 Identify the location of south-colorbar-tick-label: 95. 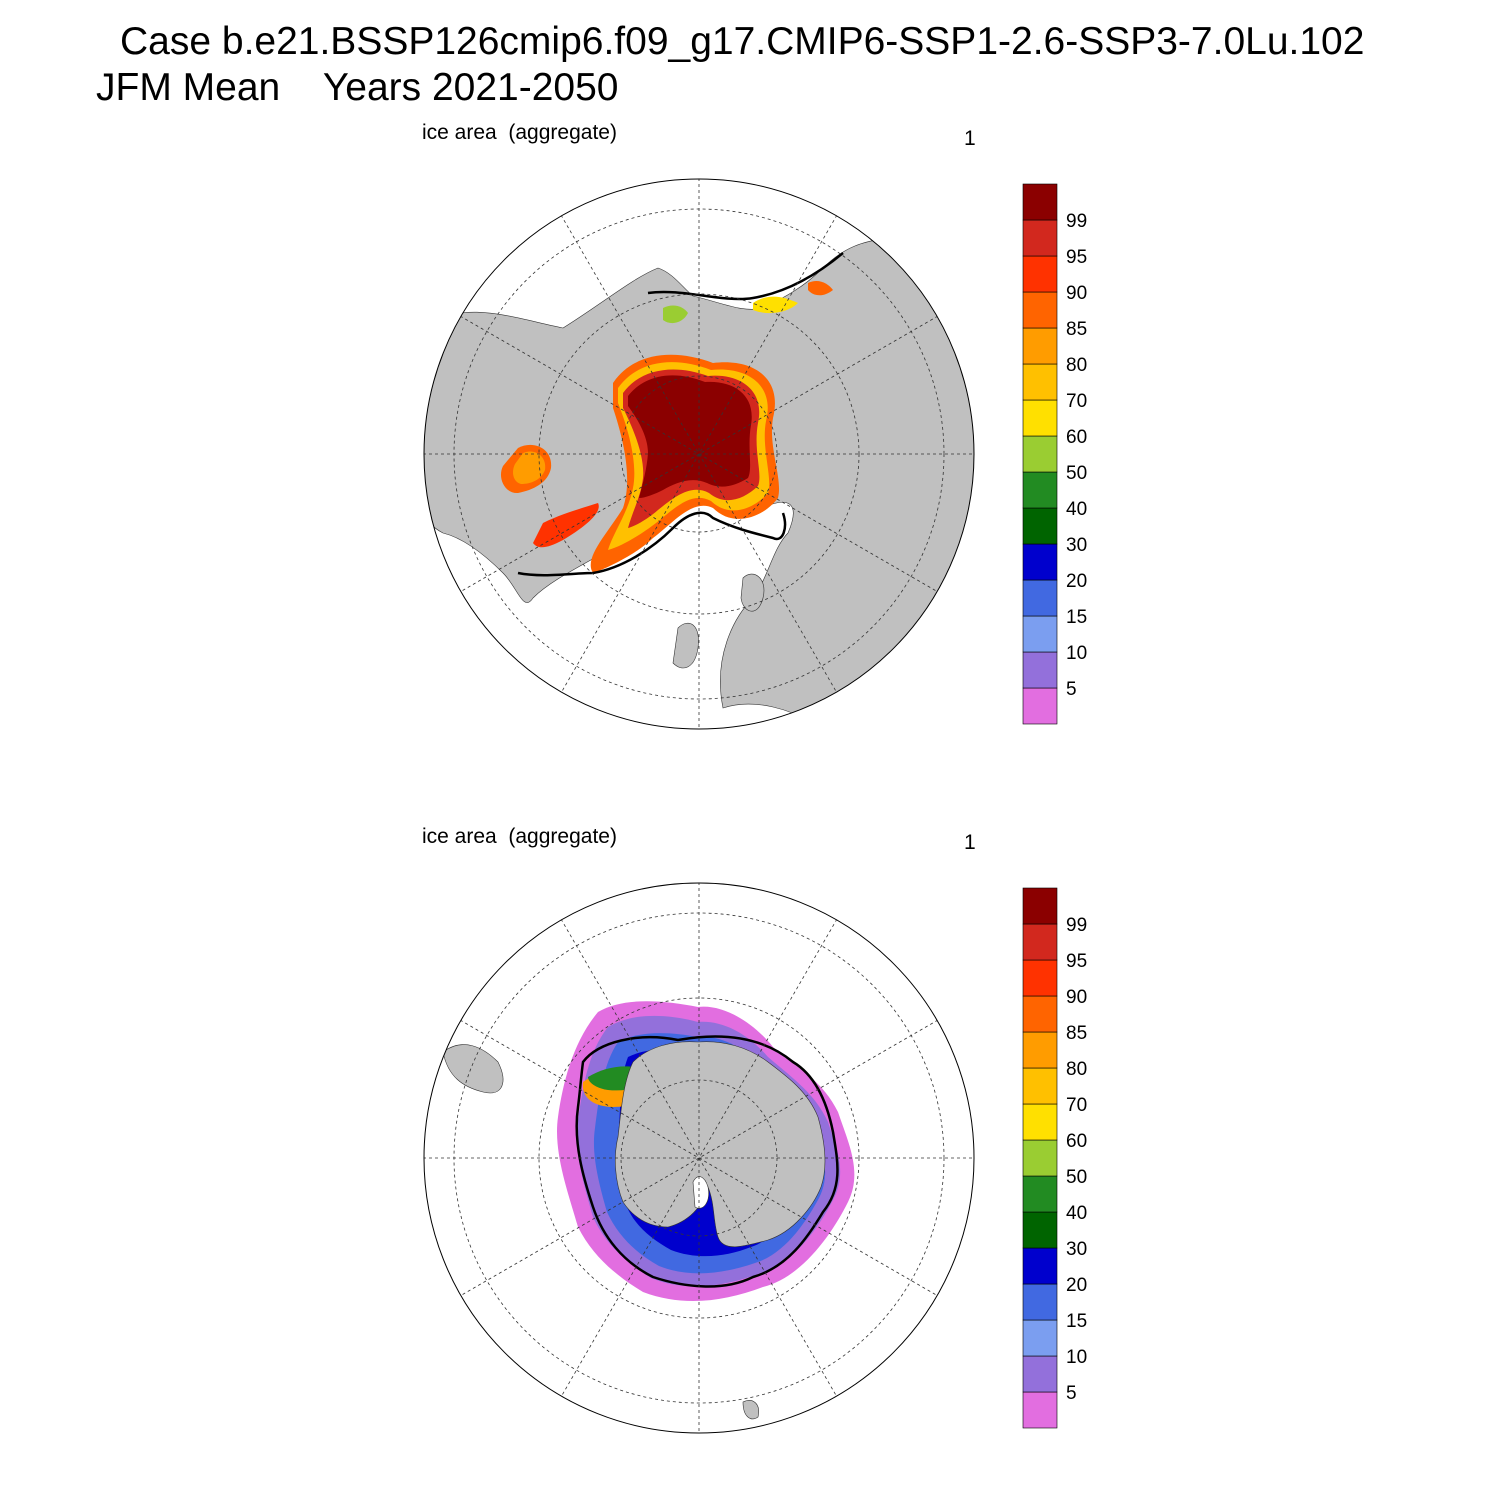
(1076, 961).